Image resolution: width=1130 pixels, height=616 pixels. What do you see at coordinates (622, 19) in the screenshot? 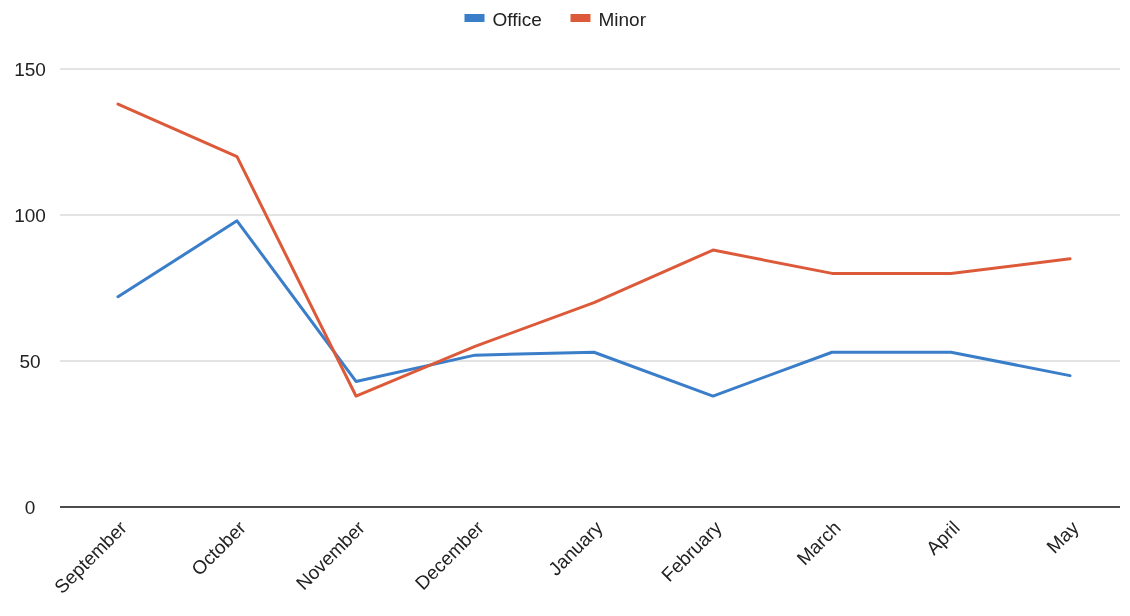
I see `legend-label: Minor` at bounding box center [622, 19].